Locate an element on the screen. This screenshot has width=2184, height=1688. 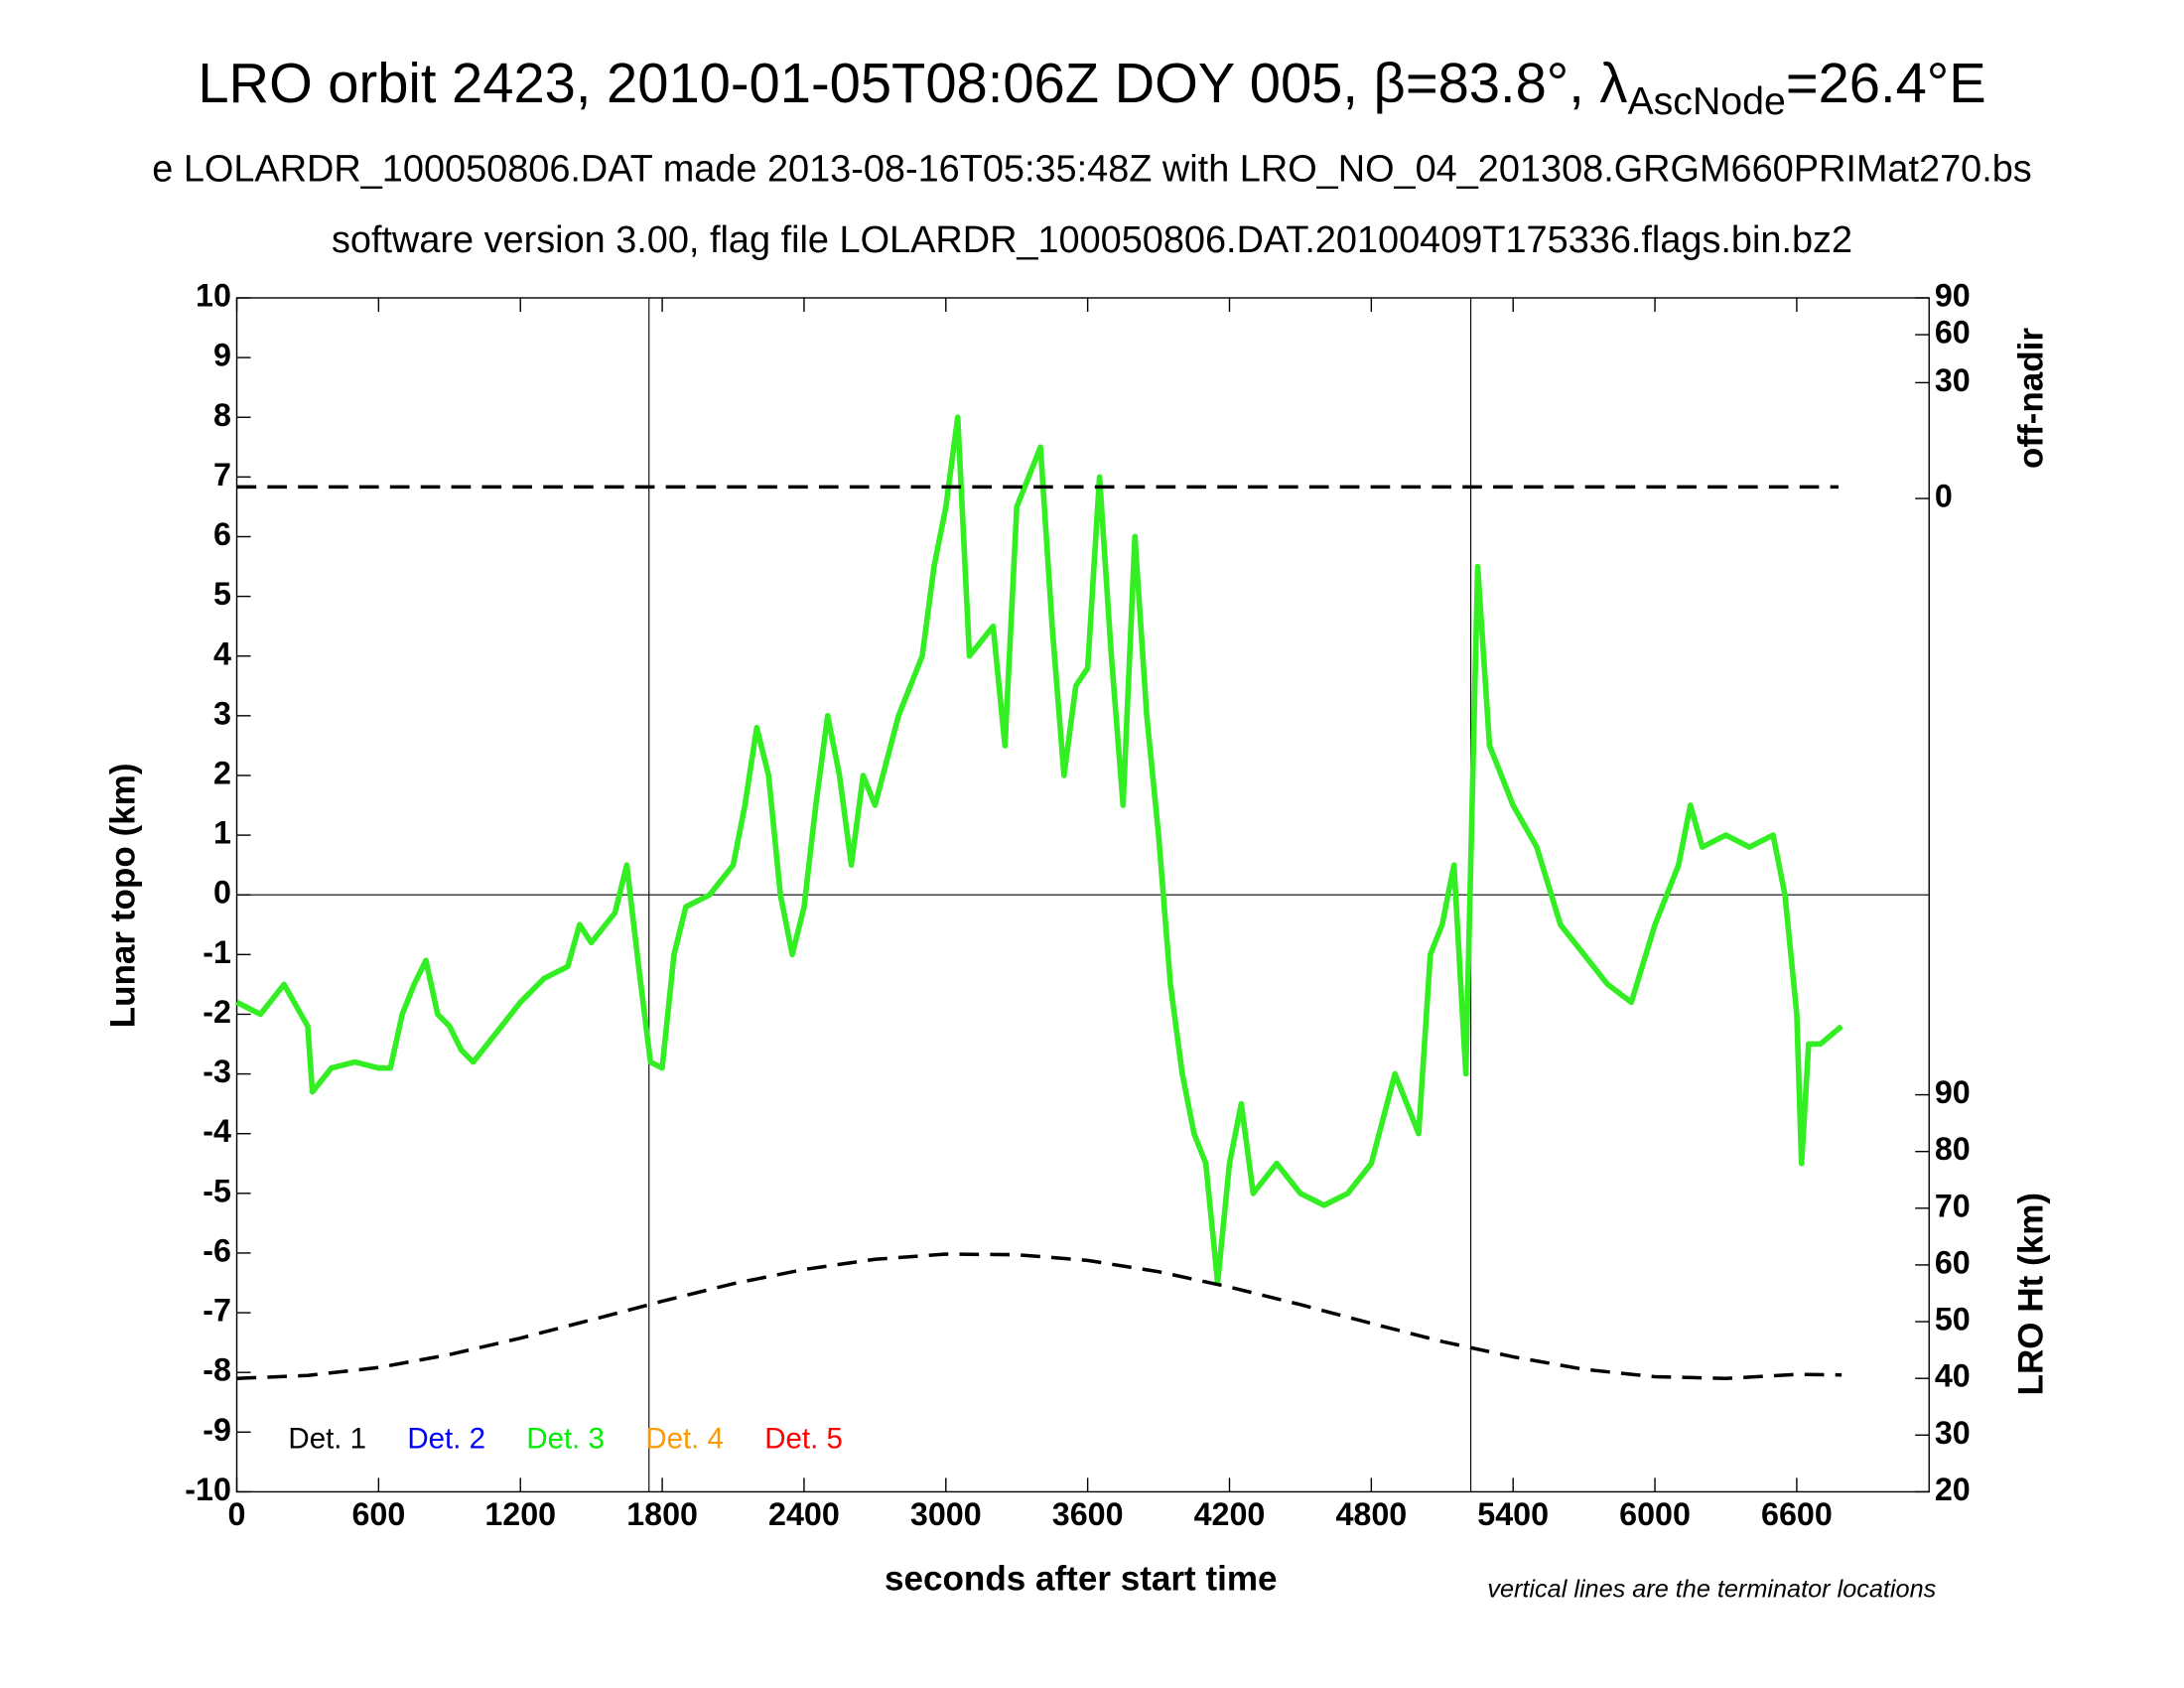
x-tick-label: 1800 is located at coordinates (662, 1514).